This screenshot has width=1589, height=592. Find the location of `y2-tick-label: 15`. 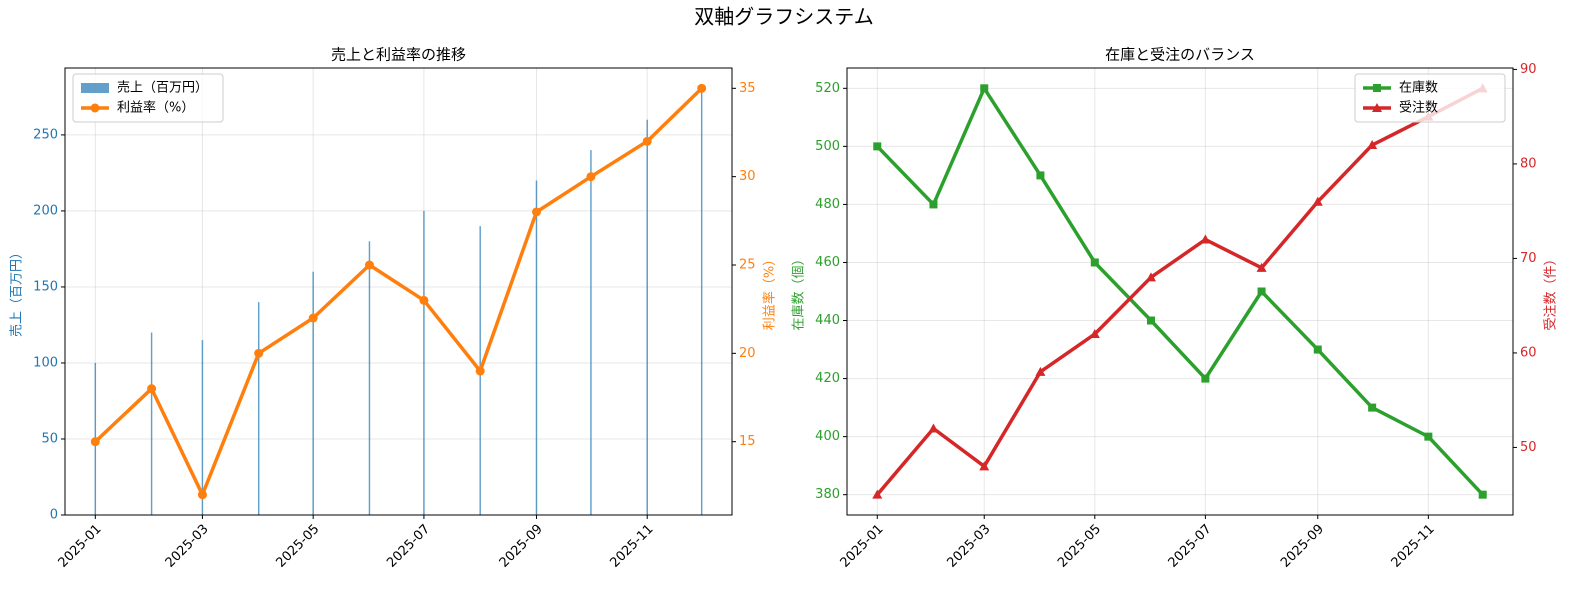

y2-tick-label: 15 is located at coordinates (747, 441).